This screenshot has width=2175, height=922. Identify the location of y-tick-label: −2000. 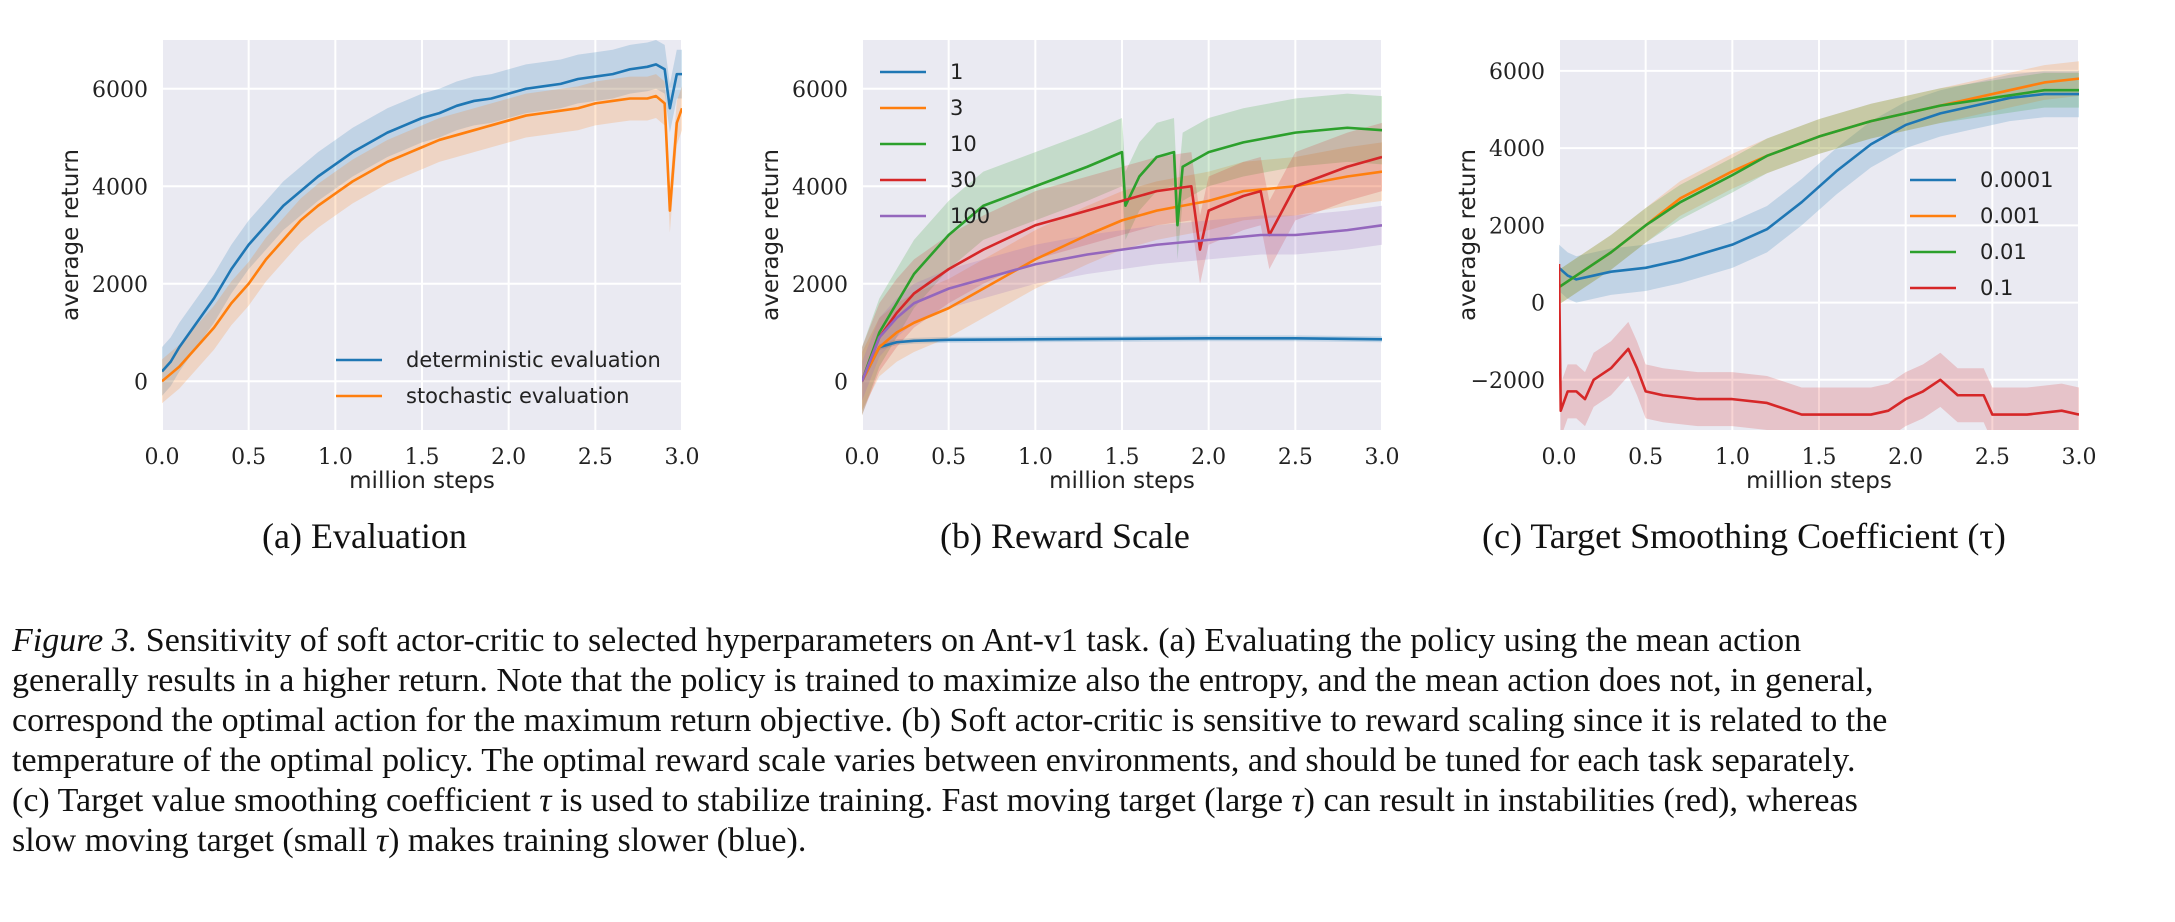
(1508, 381).